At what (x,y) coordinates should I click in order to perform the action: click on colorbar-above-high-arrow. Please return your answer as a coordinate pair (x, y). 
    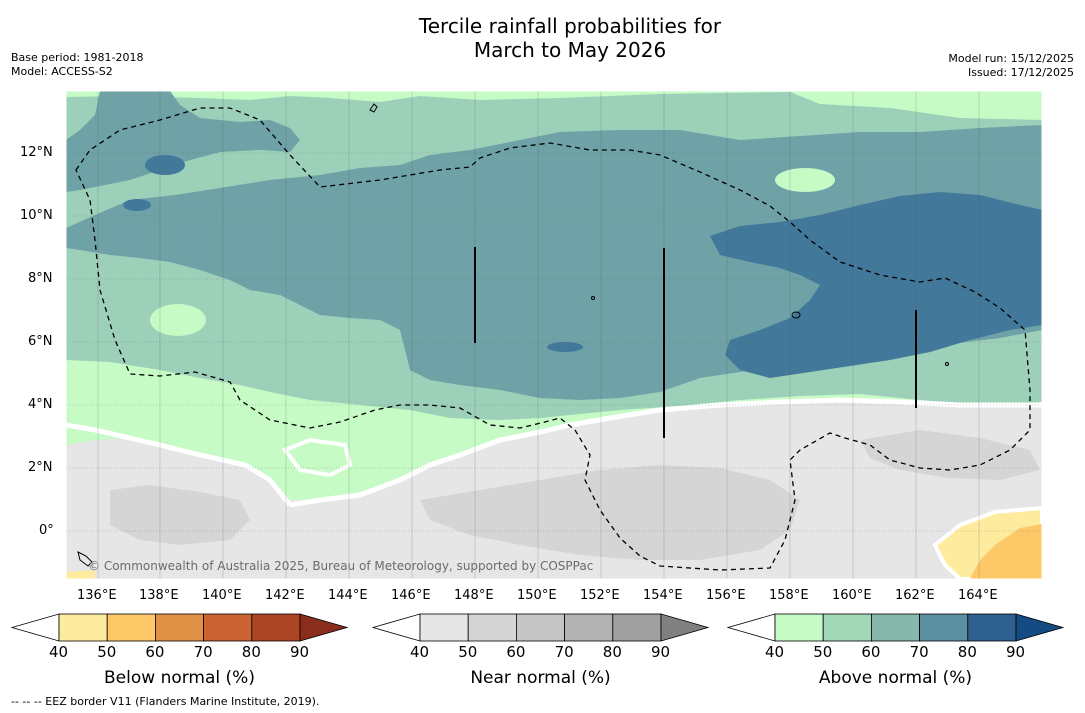
    Looking at the image, I should click on (1040, 627).